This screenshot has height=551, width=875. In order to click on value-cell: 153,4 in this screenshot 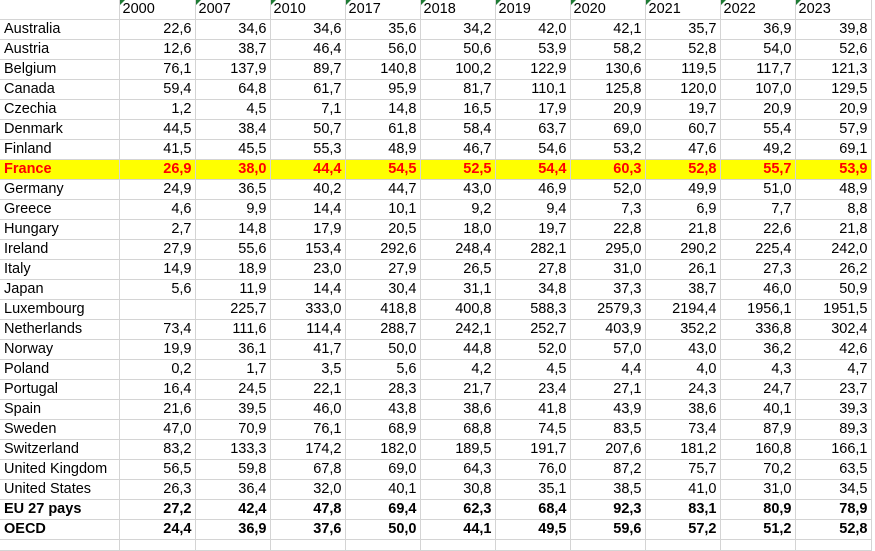, I will do `click(308, 249)`.